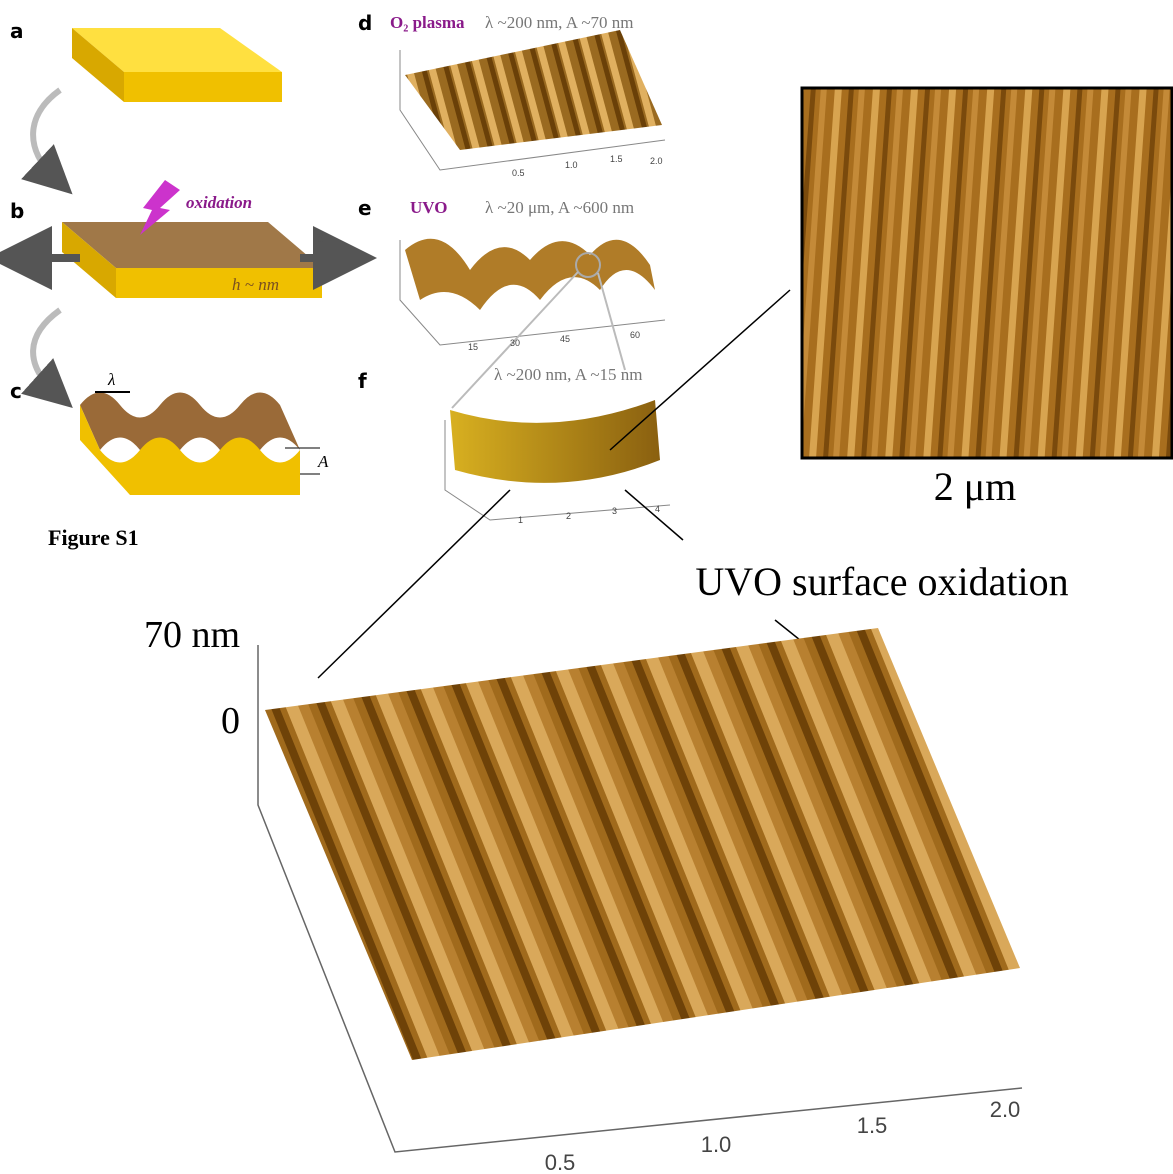 This screenshot has height=1174, width=1173. I want to click on tick: 1.5, so click(616, 159).